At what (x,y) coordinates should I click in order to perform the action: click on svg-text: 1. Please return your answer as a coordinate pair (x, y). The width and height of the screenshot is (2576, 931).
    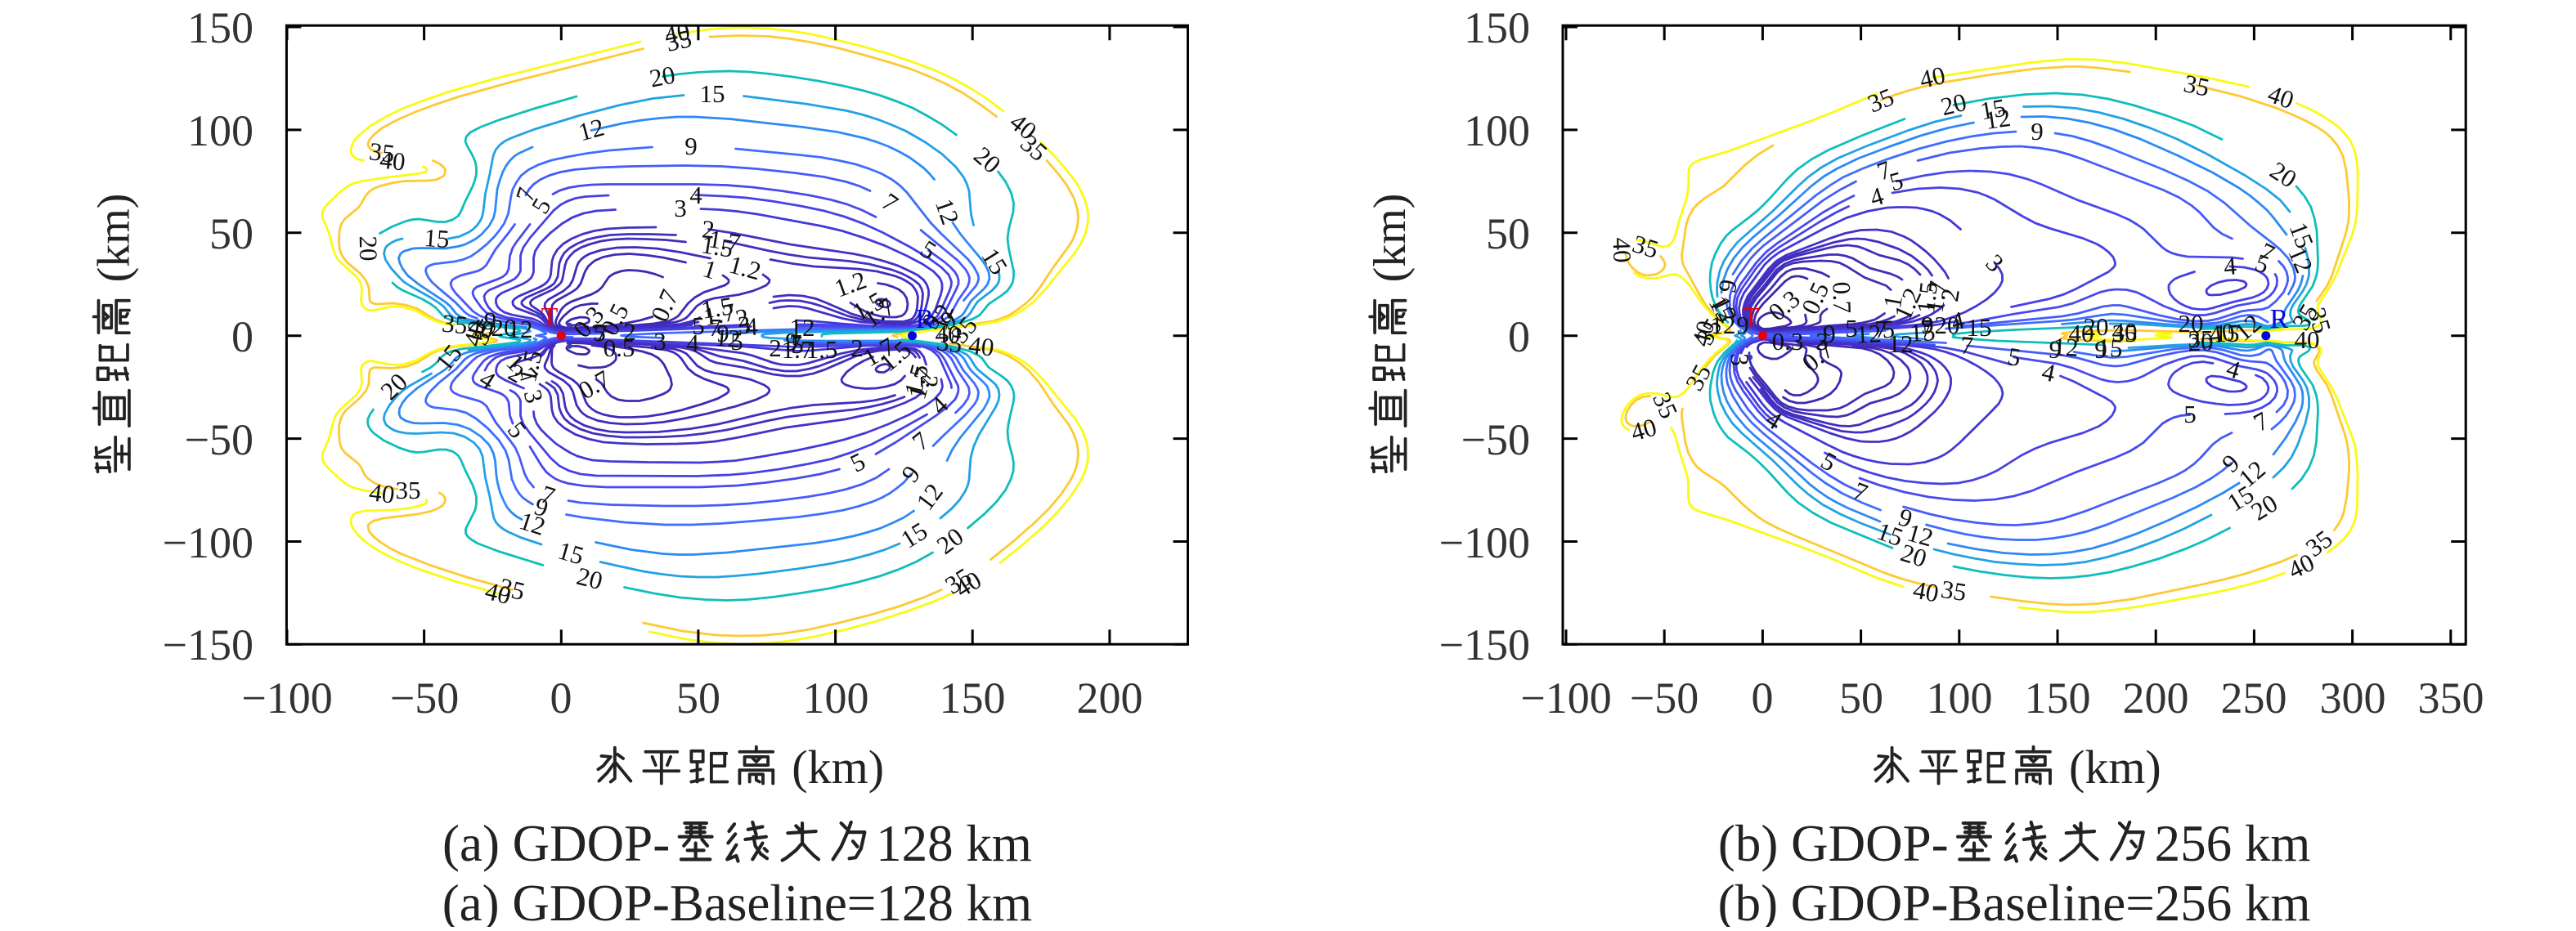
    Looking at the image, I should click on (1893, 301).